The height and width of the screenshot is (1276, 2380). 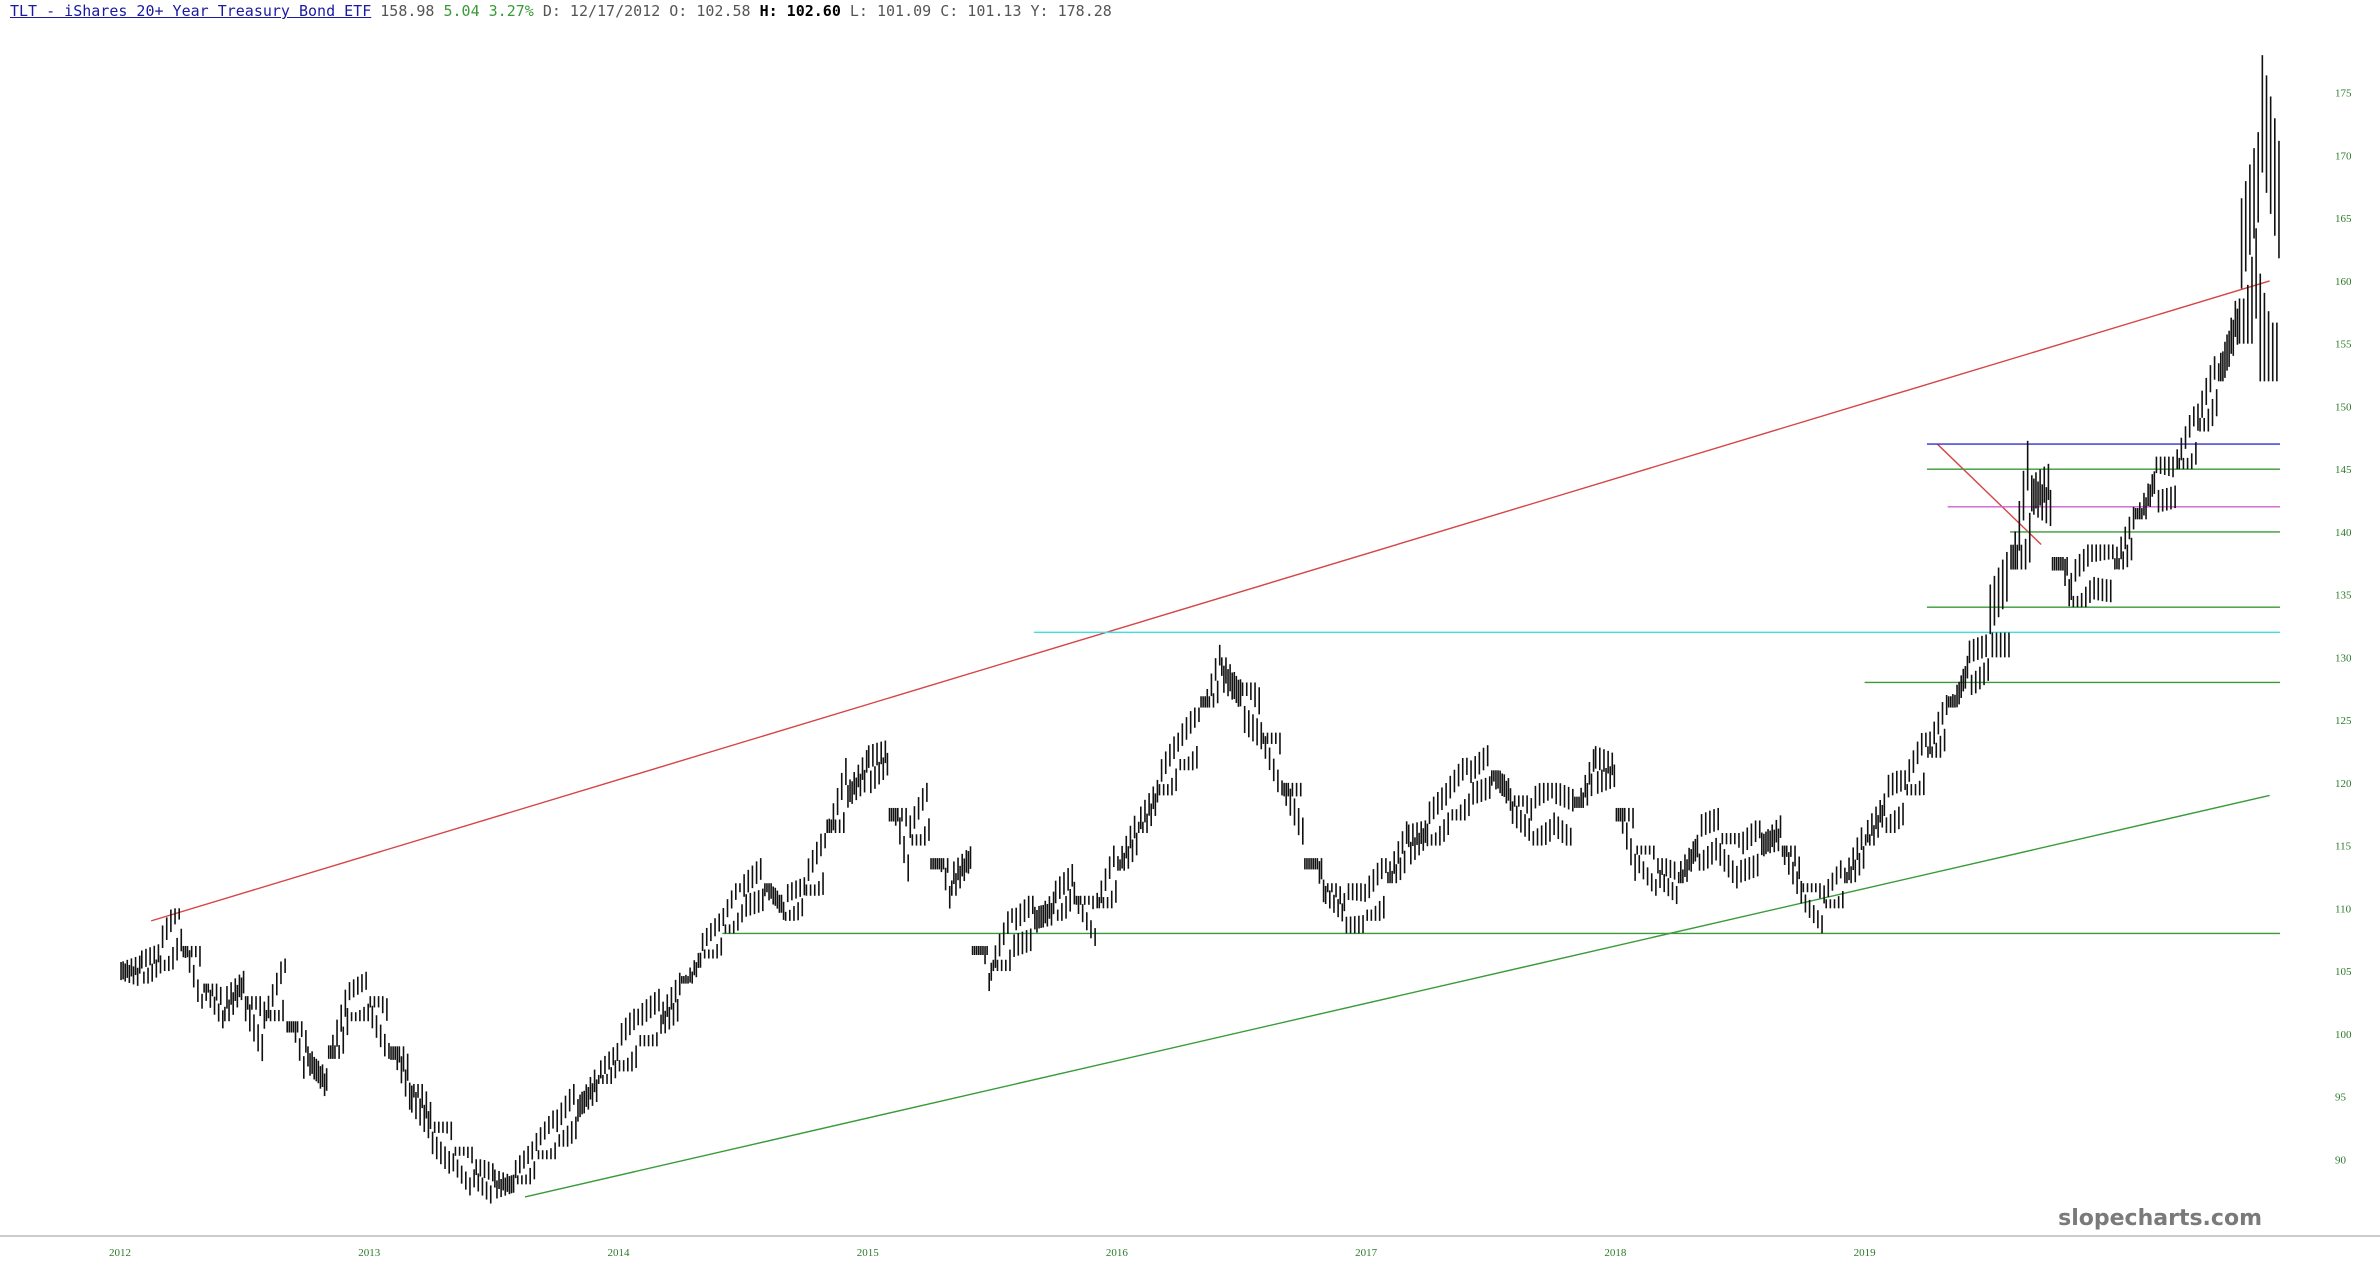 I want to click on low-label: L:, so click(x=858, y=11).